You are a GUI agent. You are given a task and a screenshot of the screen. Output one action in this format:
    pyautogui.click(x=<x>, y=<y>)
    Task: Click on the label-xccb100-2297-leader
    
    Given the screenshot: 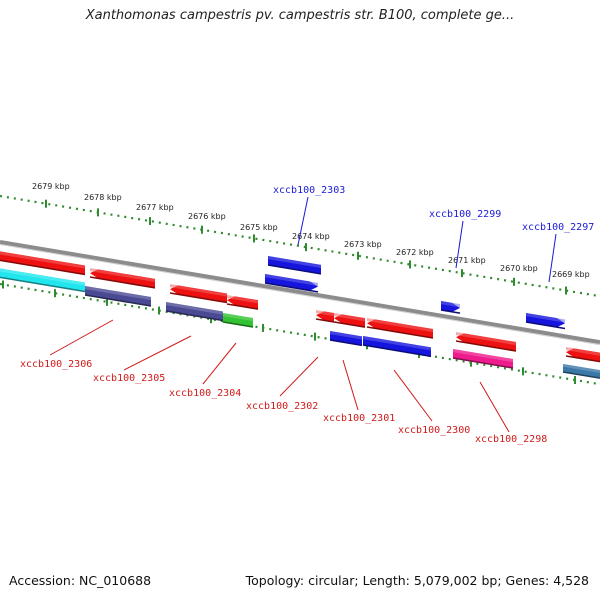 What is the action you would take?
    pyautogui.click(x=552, y=258)
    